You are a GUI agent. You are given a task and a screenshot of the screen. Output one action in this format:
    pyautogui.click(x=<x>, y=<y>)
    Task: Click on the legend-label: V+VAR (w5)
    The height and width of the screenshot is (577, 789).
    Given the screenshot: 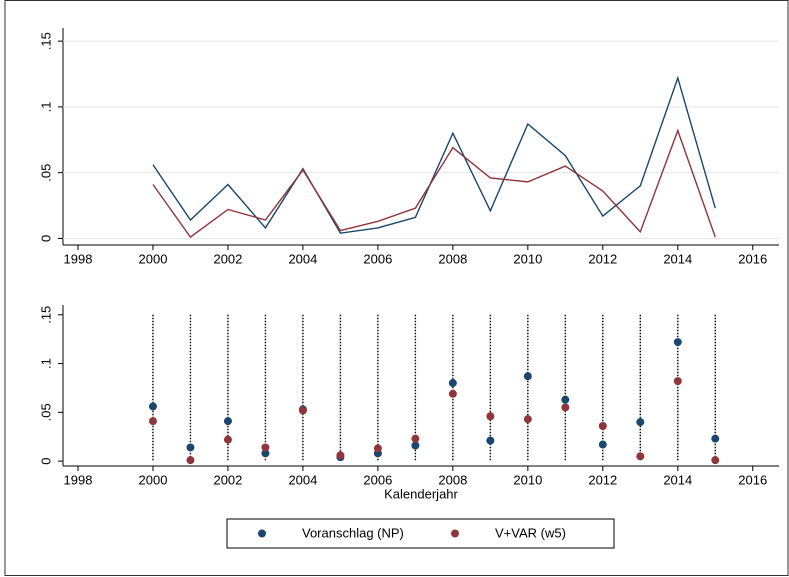 What is the action you would take?
    pyautogui.click(x=530, y=532)
    